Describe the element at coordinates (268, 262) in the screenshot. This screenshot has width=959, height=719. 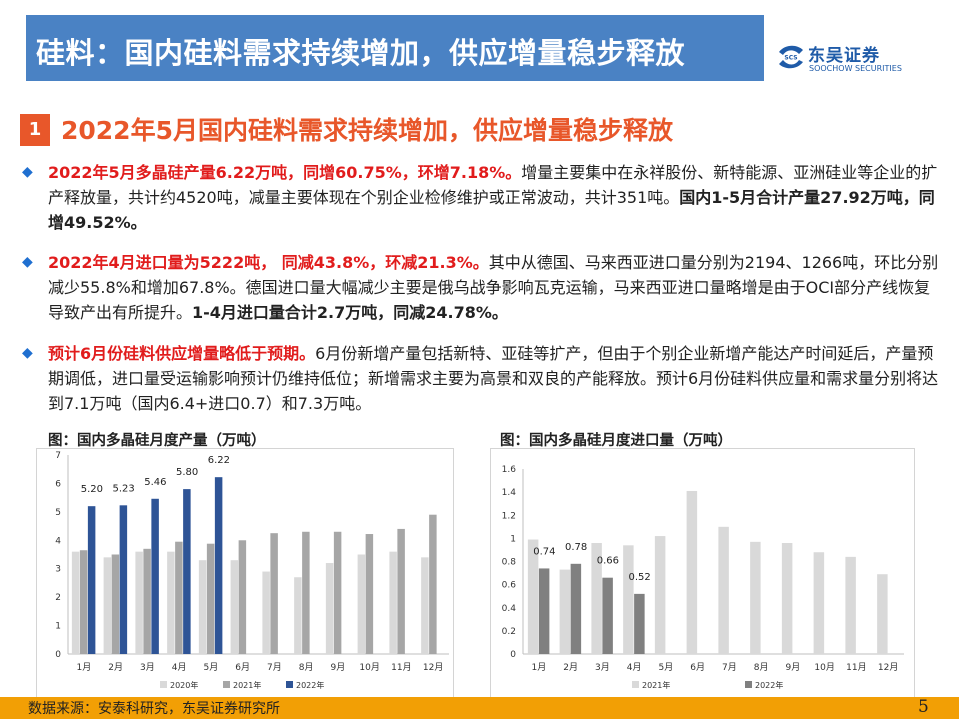
I see `paragraph-highlight: 2022年4月进口量为5222吨， 同减43.8%，环减21.3%。` at that location.